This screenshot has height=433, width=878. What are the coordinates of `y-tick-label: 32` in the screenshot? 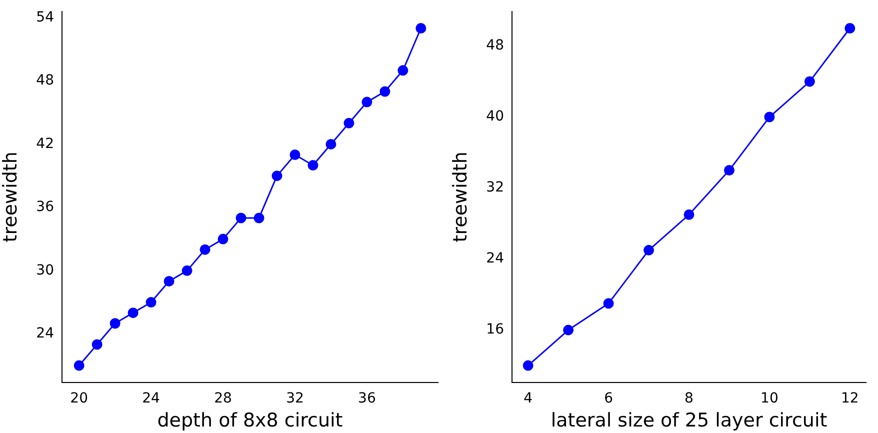 It's located at (495, 188).